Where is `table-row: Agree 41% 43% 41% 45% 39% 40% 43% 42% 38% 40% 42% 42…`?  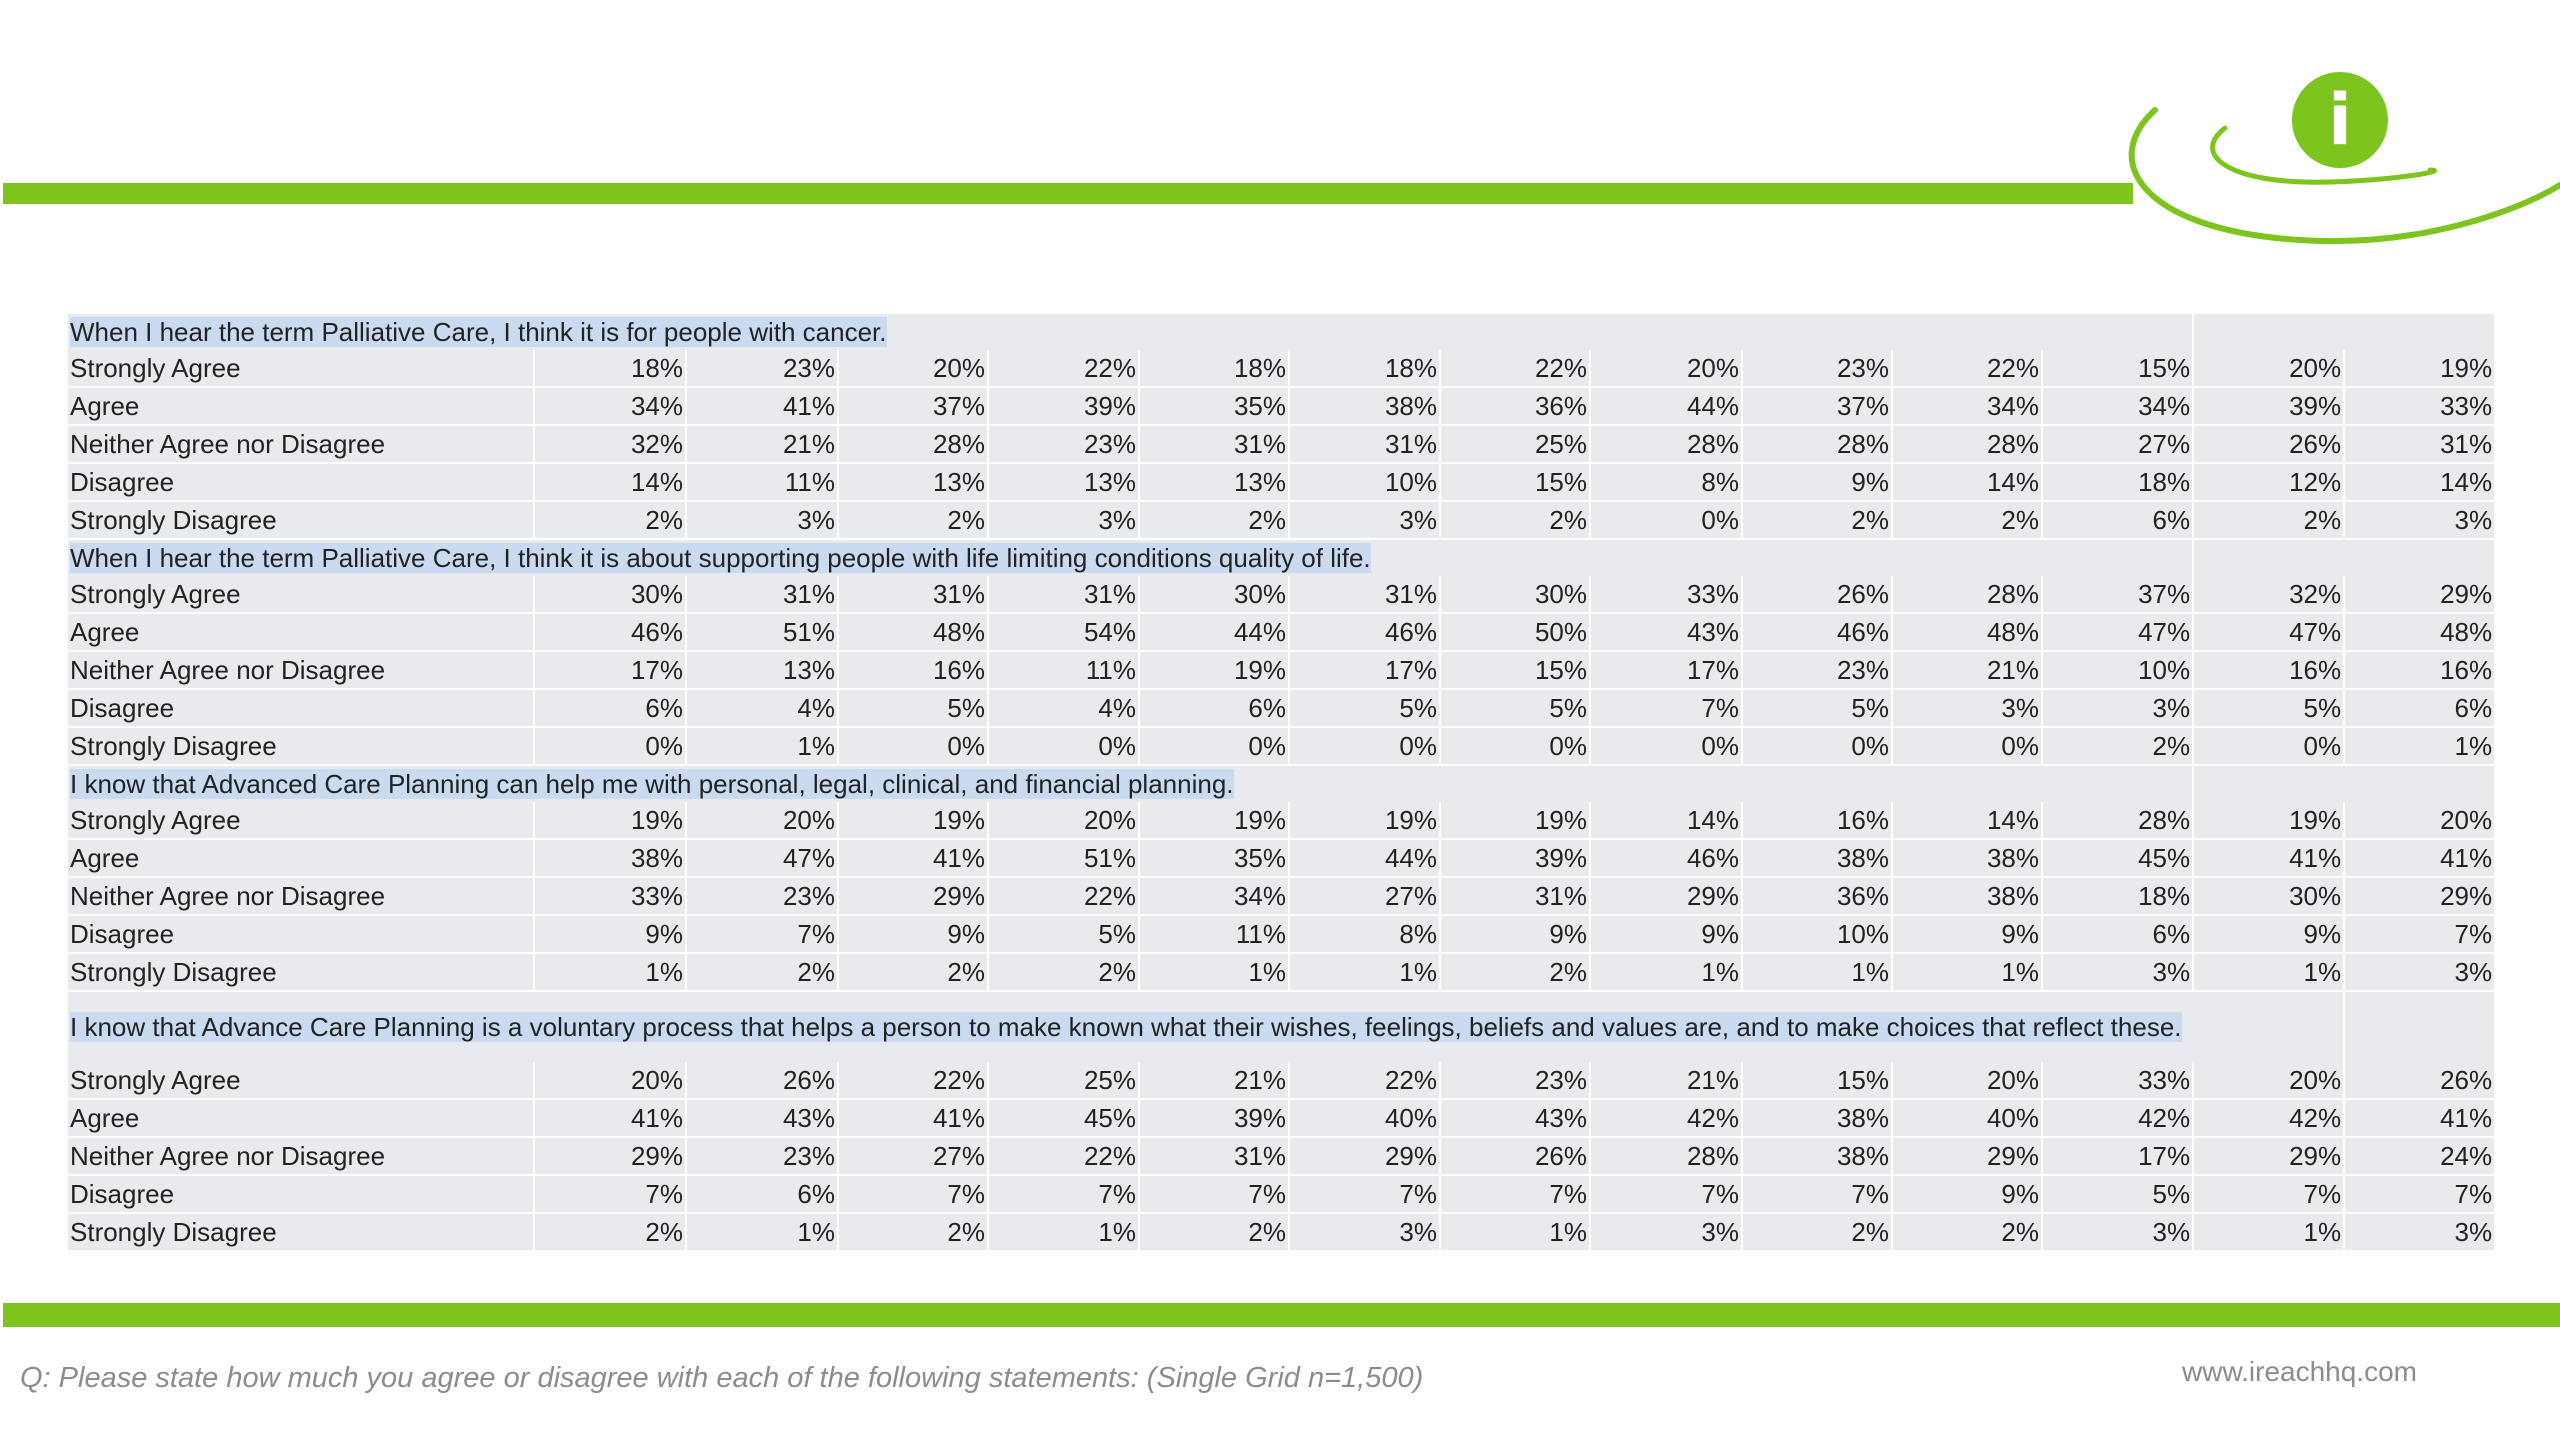
table-row: Agree 41% 43% 41% 45% 39% 40% 43% 42% 38% 40% 42% 42… is located at coordinates (1281, 1118).